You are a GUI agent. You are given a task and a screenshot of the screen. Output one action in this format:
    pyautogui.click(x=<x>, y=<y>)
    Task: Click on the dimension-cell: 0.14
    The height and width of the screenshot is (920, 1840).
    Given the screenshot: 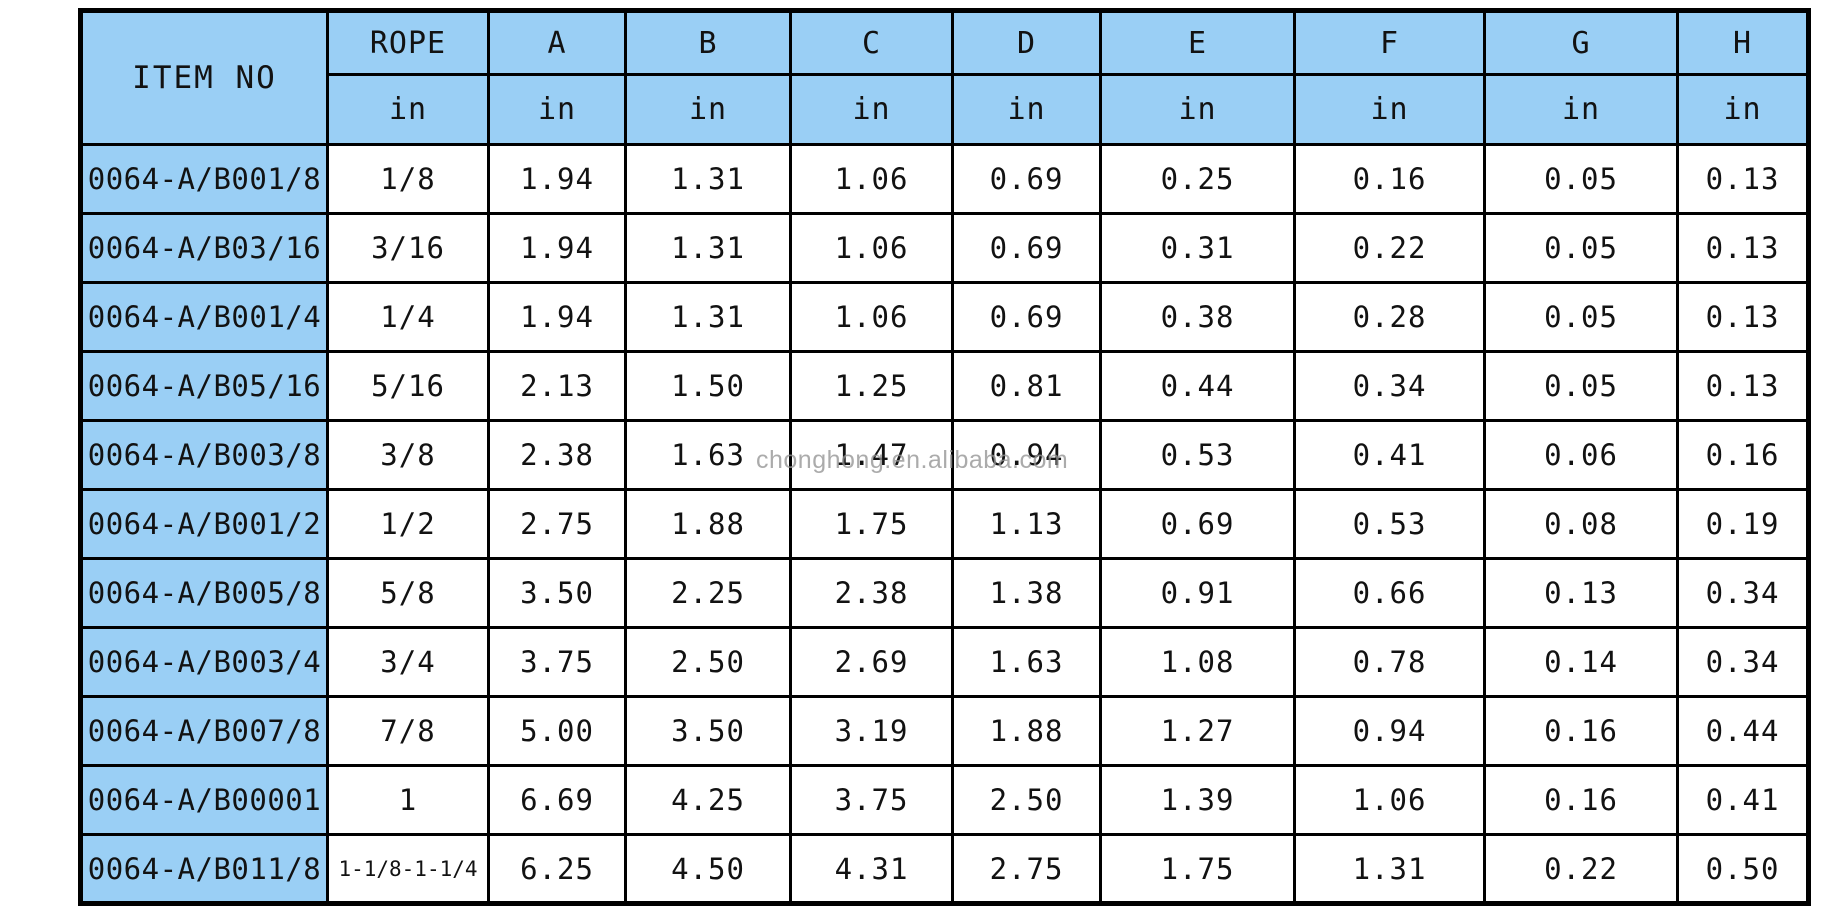 What is the action you would take?
    pyautogui.click(x=1581, y=662)
    